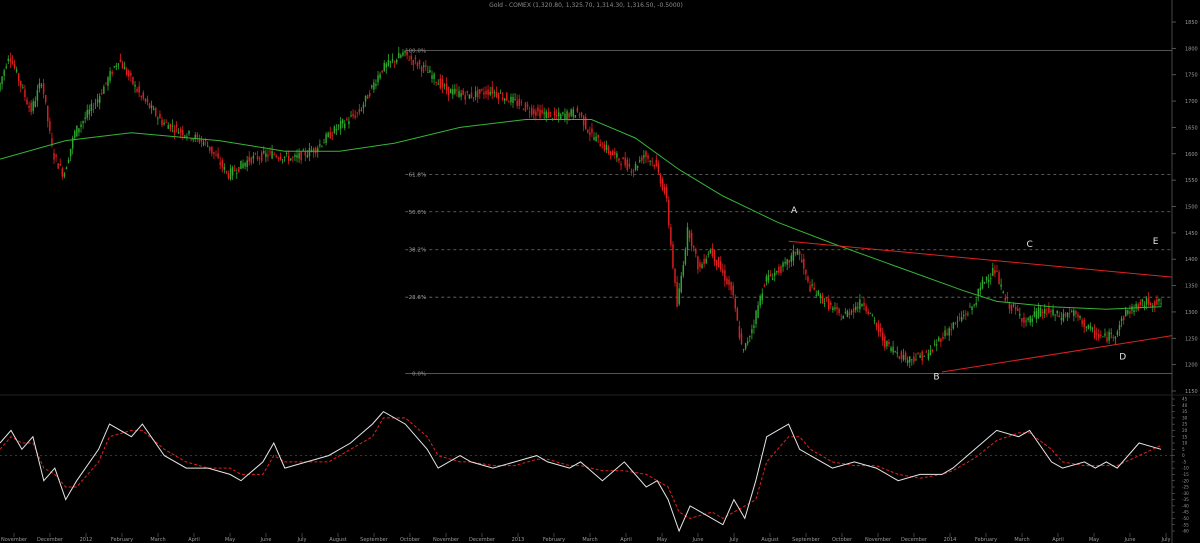 The height and width of the screenshot is (543, 1200). Describe the element at coordinates (417, 175) in the screenshot. I see `fib-label: 61.8%` at that location.